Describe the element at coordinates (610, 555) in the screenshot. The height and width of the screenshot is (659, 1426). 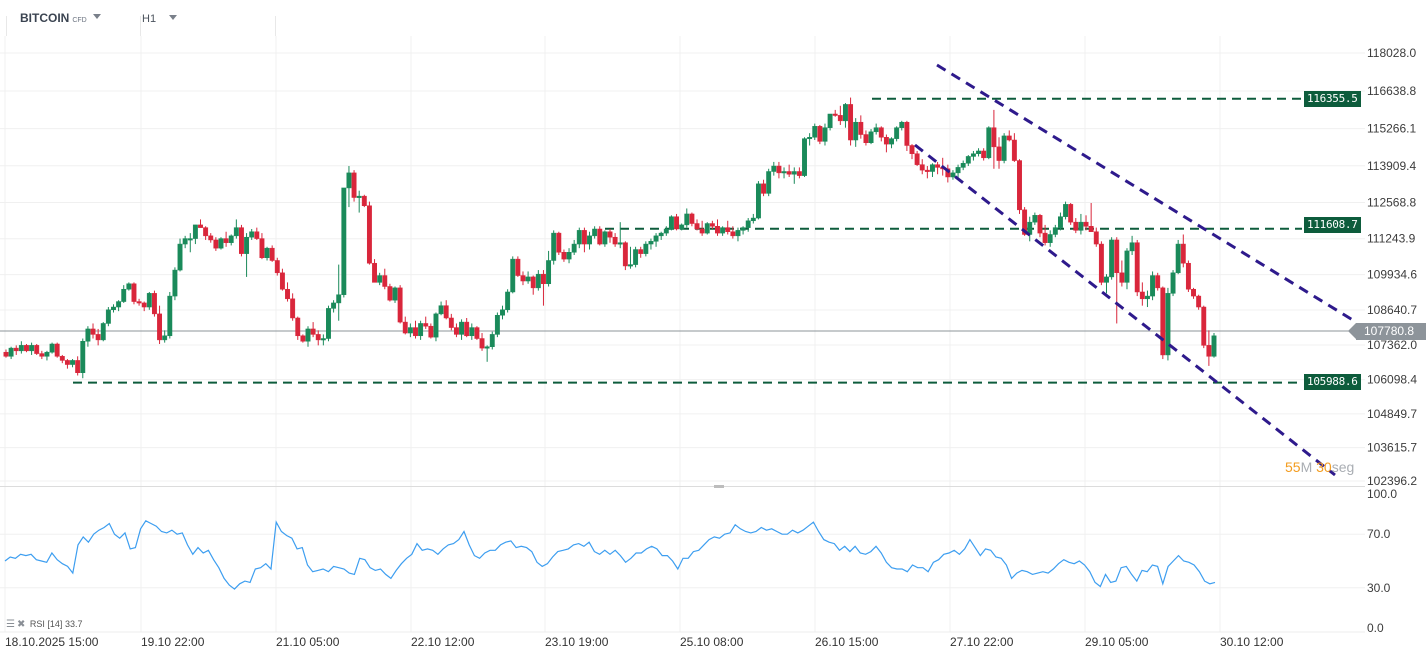
I see `rsi-line` at that location.